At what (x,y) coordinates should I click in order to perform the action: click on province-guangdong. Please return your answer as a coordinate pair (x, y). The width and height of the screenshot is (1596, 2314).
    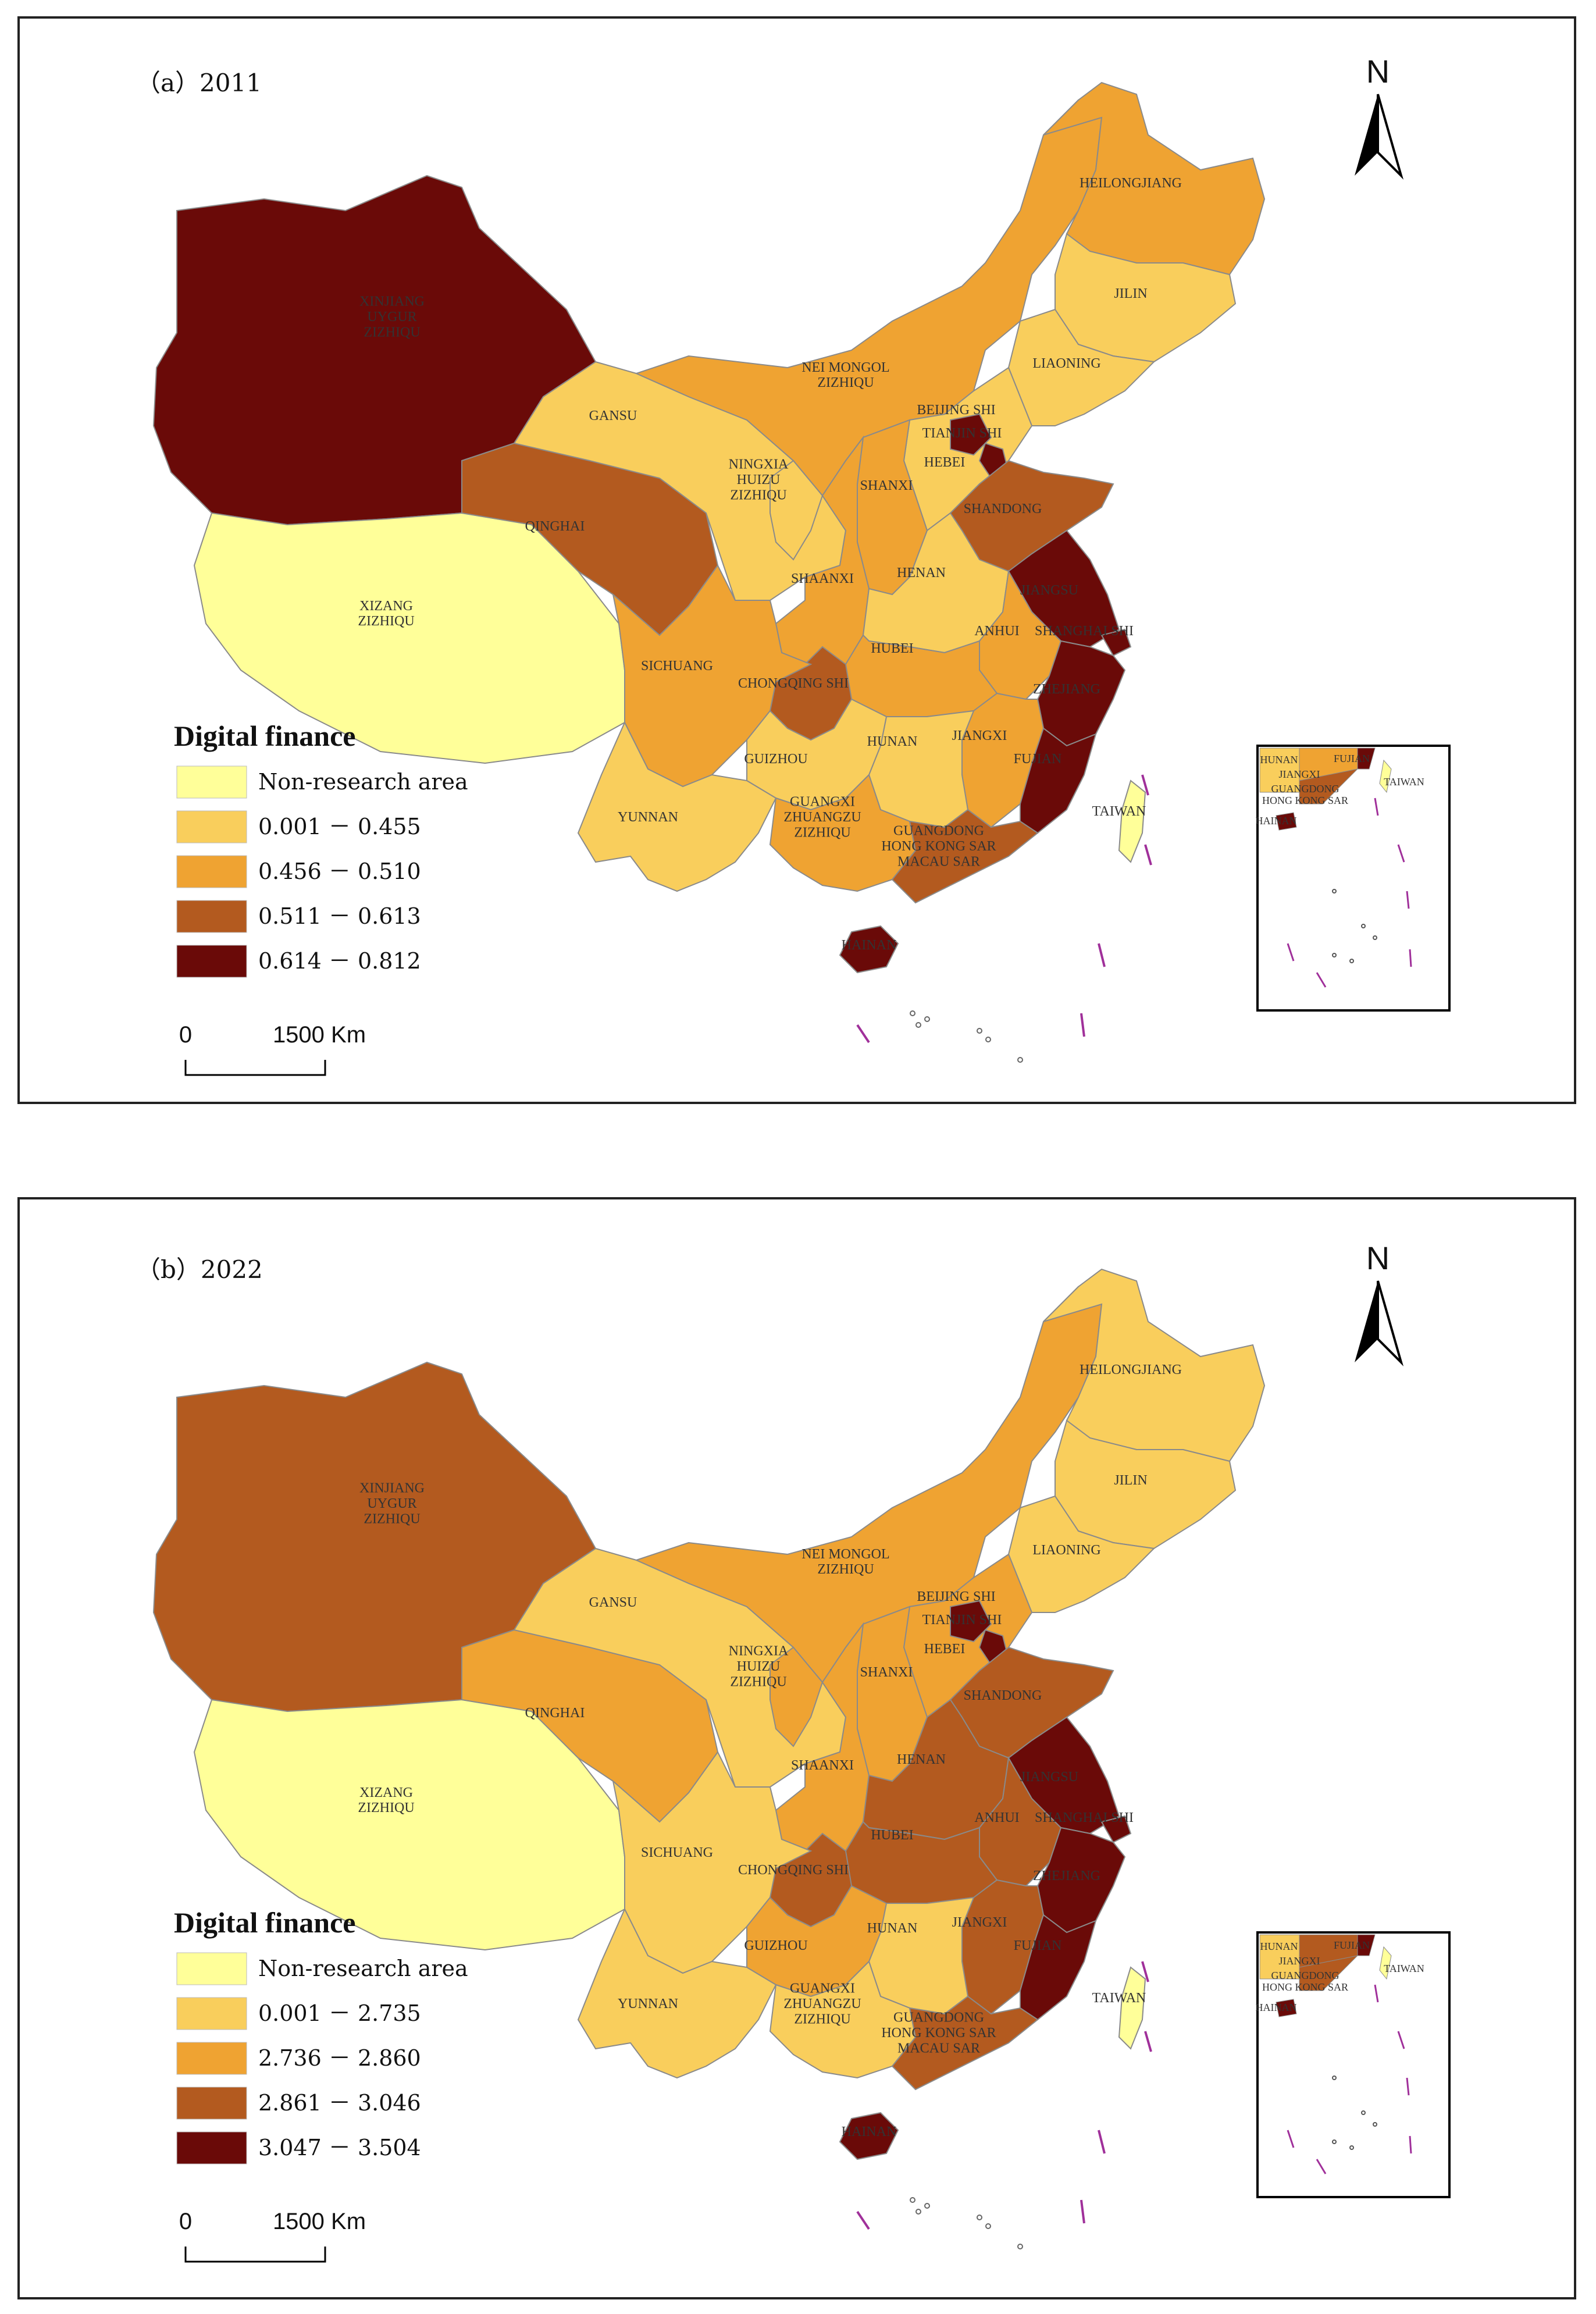
    Looking at the image, I should click on (965, 2043).